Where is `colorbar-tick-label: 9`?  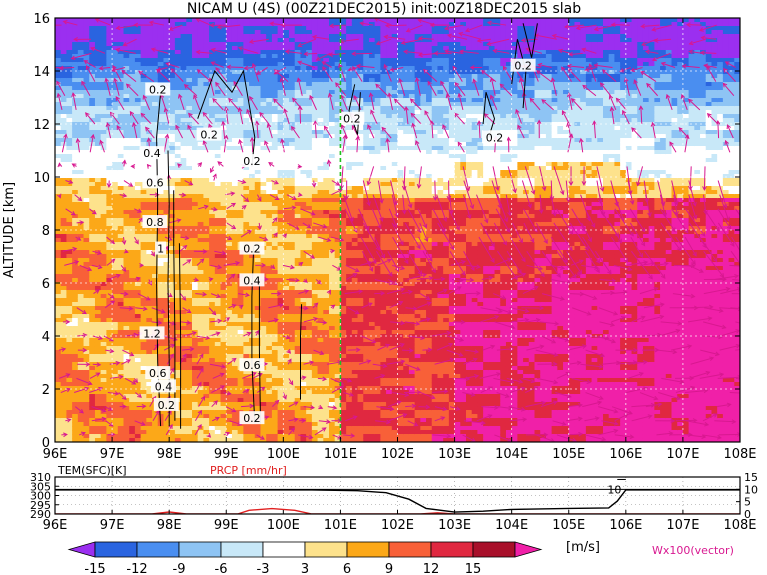 colorbar-tick-label: 9 is located at coordinates (389, 568).